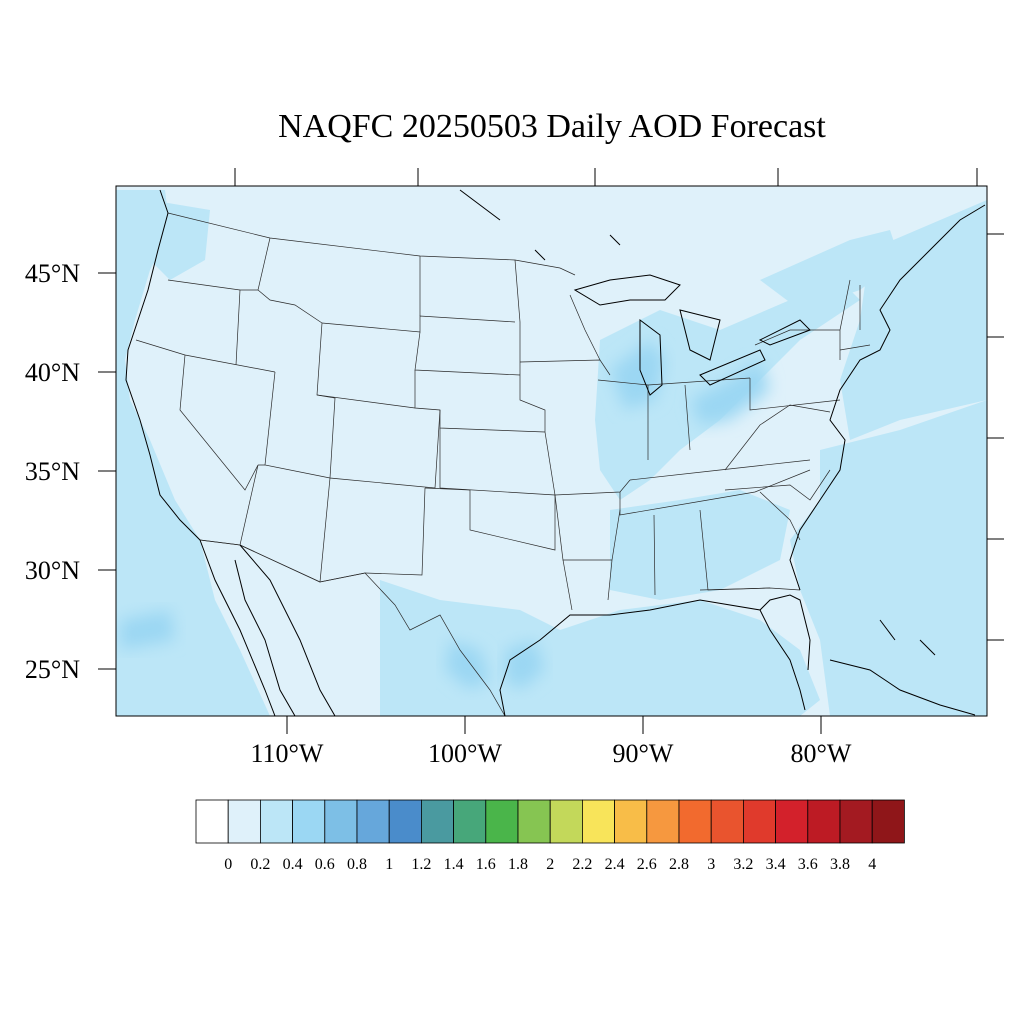  I want to click on colorbar-label: 0.4, so click(293, 864).